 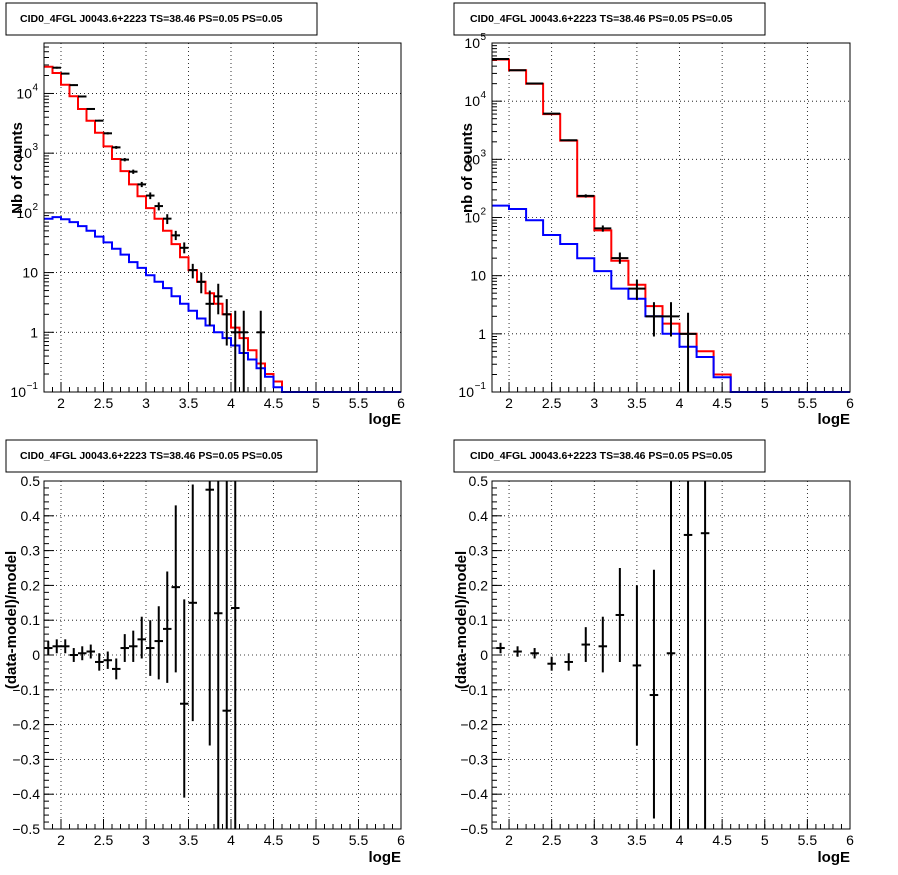 I want to click on model-total-histogram, so click(x=222, y=229).